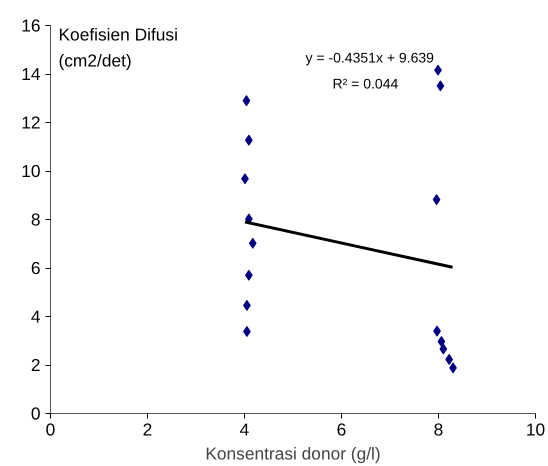 The image size is (548, 466). Describe the element at coordinates (35, 414) in the screenshot. I see `y-tick-label: 0` at that location.